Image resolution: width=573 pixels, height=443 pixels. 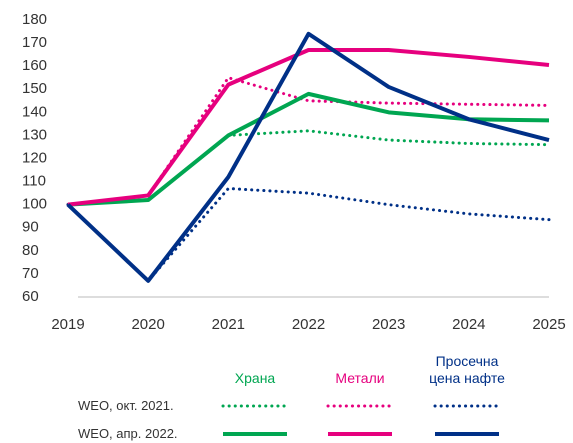 I want to click on legend-header: Просечна цена нафте, so click(x=467, y=369).